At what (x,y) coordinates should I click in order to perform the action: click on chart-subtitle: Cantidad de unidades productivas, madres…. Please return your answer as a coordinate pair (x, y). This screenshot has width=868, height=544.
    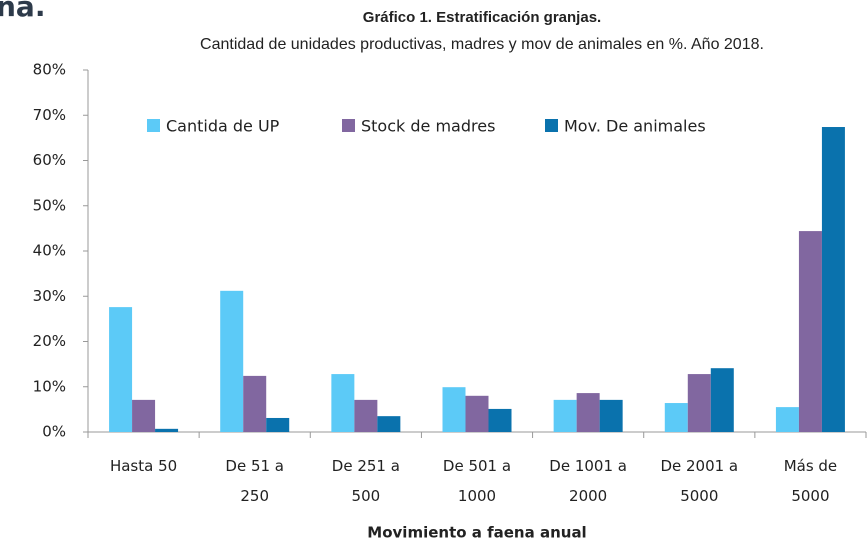
    Looking at the image, I should click on (482, 44).